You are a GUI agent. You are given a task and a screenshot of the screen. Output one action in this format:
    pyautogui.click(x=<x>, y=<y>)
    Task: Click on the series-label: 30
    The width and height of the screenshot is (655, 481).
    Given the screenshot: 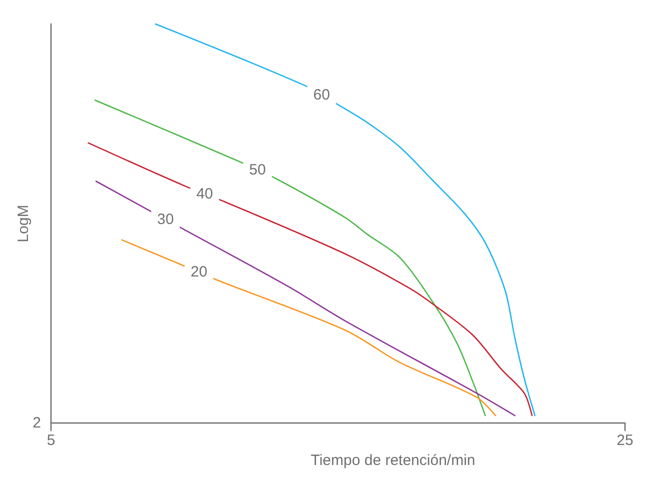 What is the action you would take?
    pyautogui.click(x=165, y=219)
    